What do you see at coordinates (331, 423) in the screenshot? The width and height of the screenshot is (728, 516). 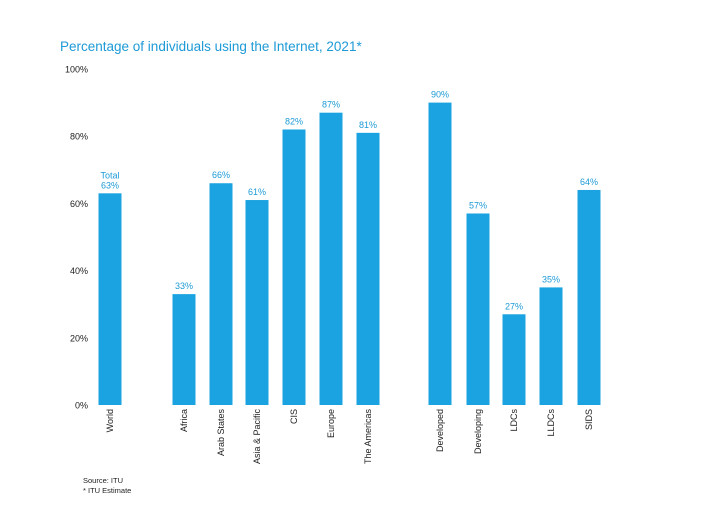 I see `category-label: Europe` at bounding box center [331, 423].